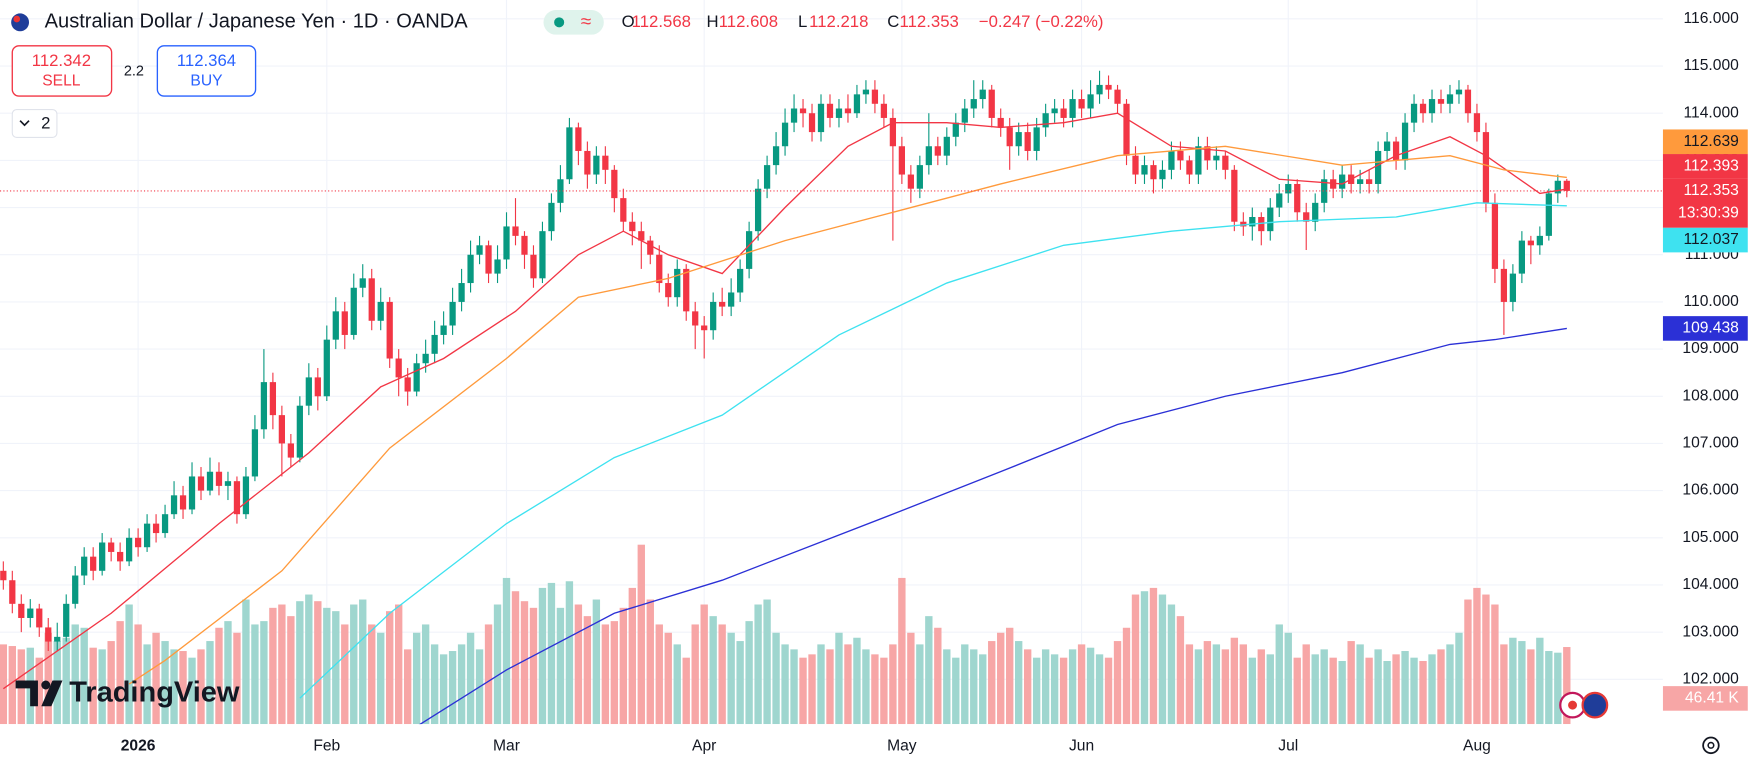 The image size is (1750, 761). What do you see at coordinates (1041, 21) in the screenshot?
I see `change: −0.247 (−0.22%)` at bounding box center [1041, 21].